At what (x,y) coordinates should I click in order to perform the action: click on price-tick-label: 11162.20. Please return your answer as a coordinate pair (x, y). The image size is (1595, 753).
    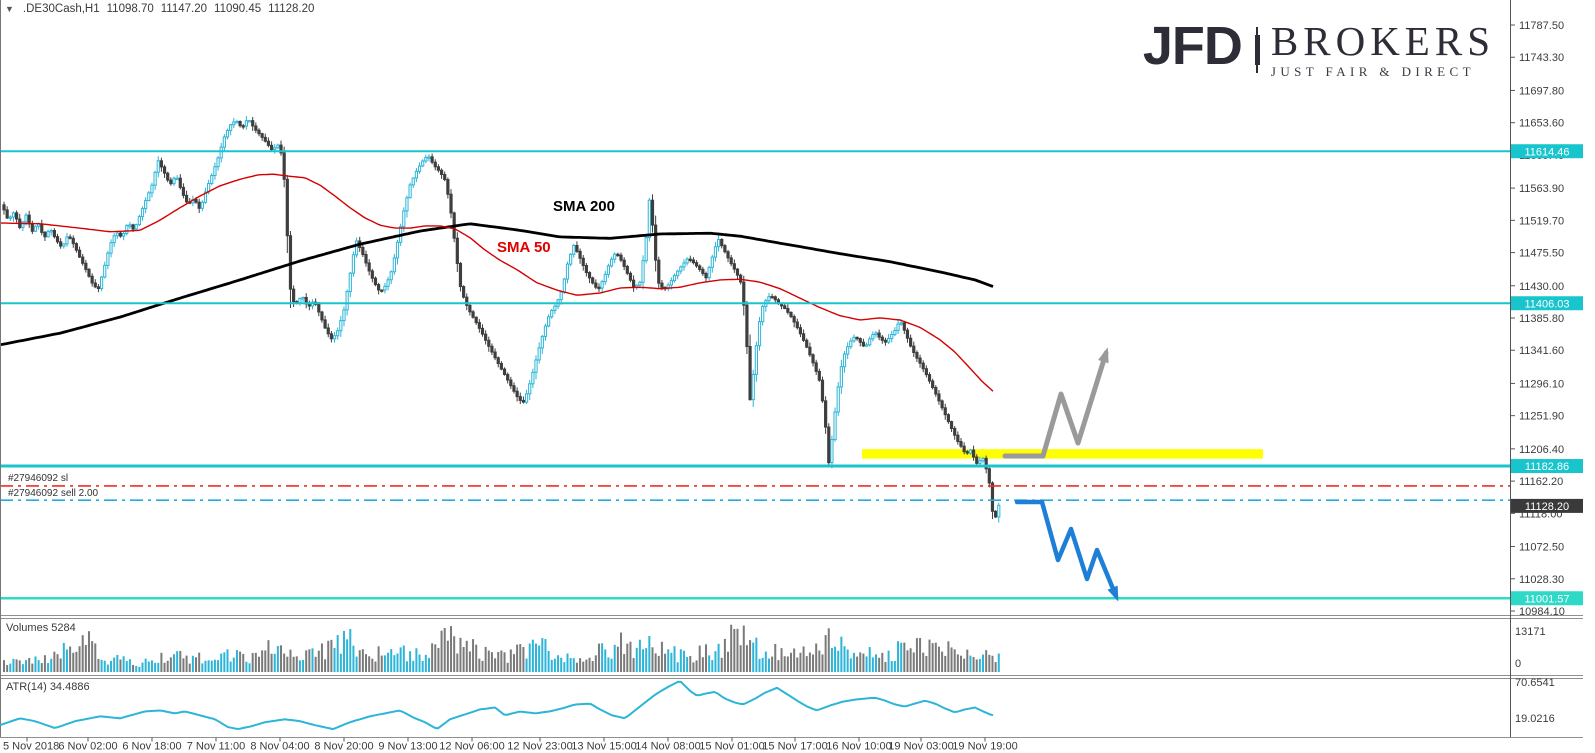
    Looking at the image, I should click on (1541, 482).